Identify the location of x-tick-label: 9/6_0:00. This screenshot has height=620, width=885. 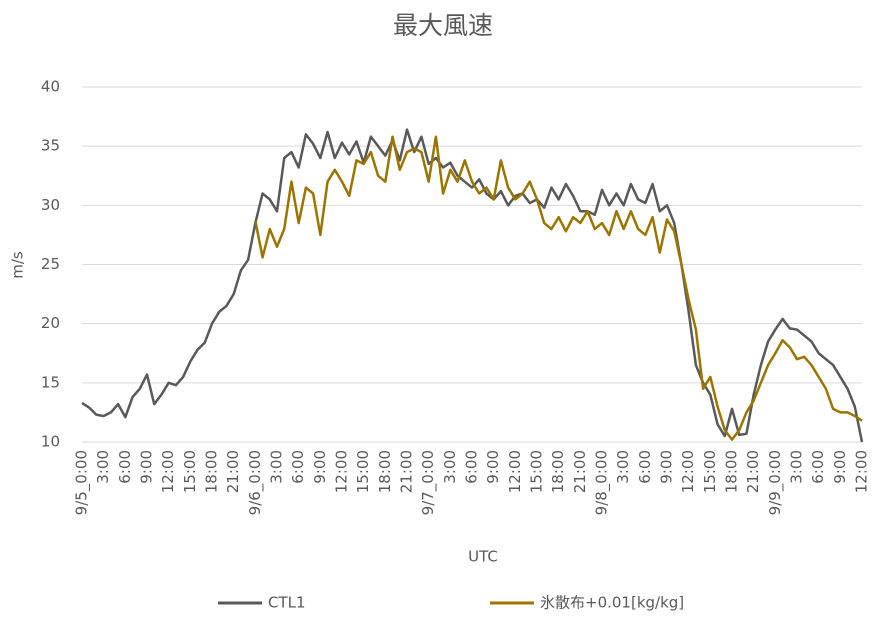
(255, 482).